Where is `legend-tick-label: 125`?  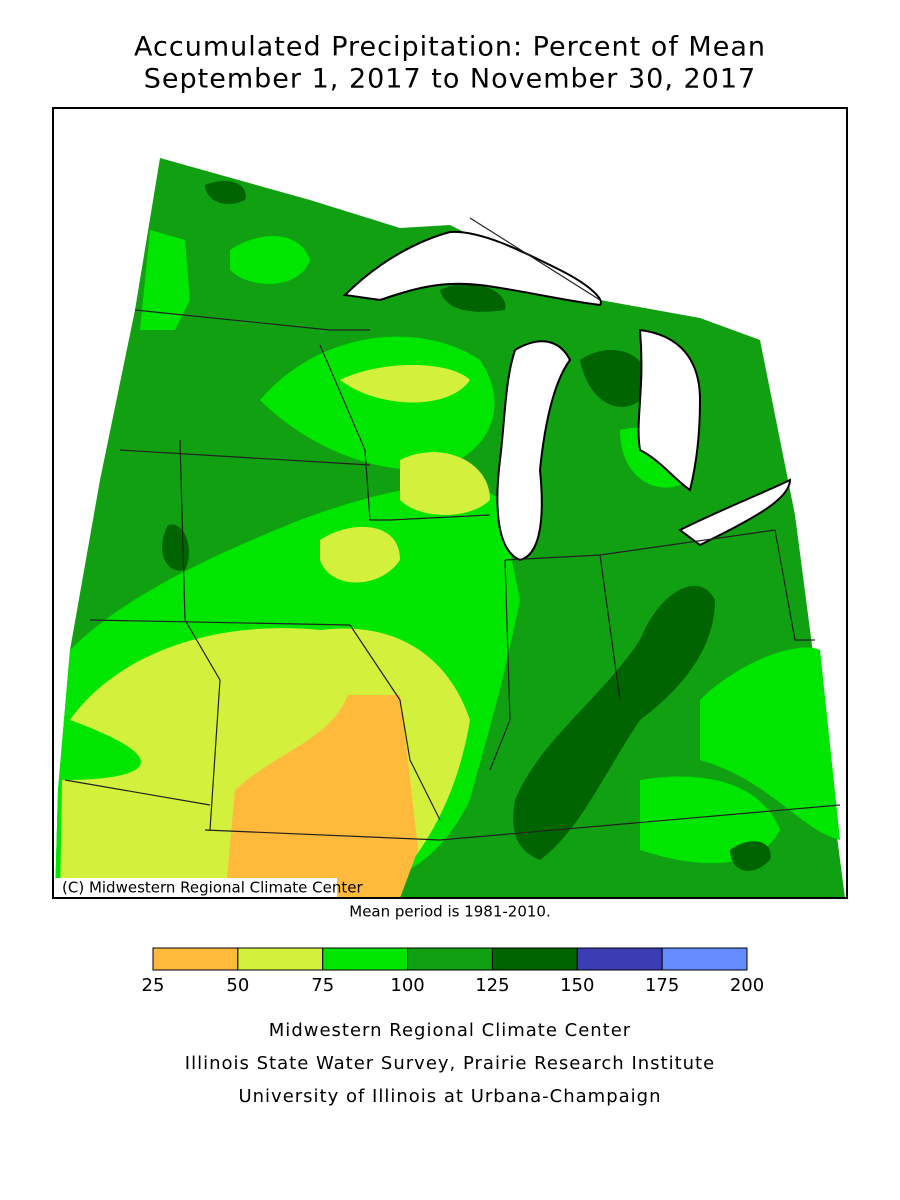 legend-tick-label: 125 is located at coordinates (492, 985).